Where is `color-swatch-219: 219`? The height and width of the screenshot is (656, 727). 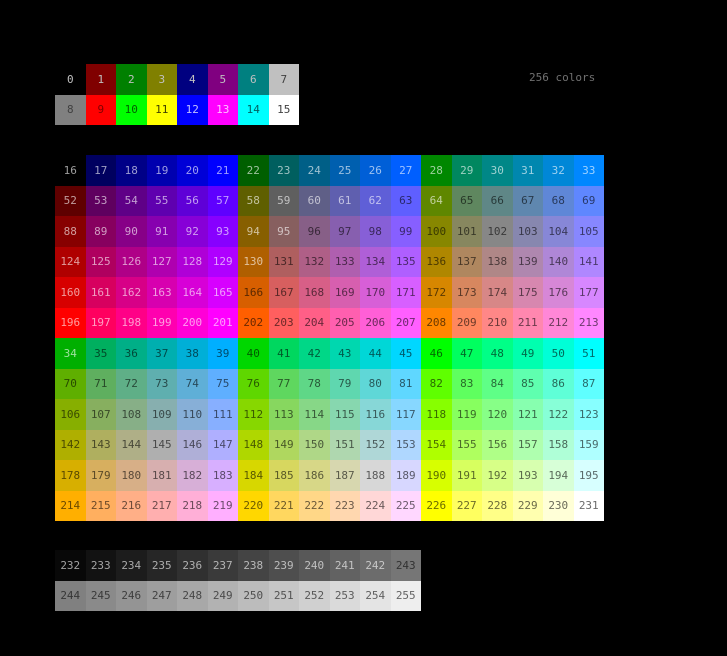 color-swatch-219: 219 is located at coordinates (222, 505).